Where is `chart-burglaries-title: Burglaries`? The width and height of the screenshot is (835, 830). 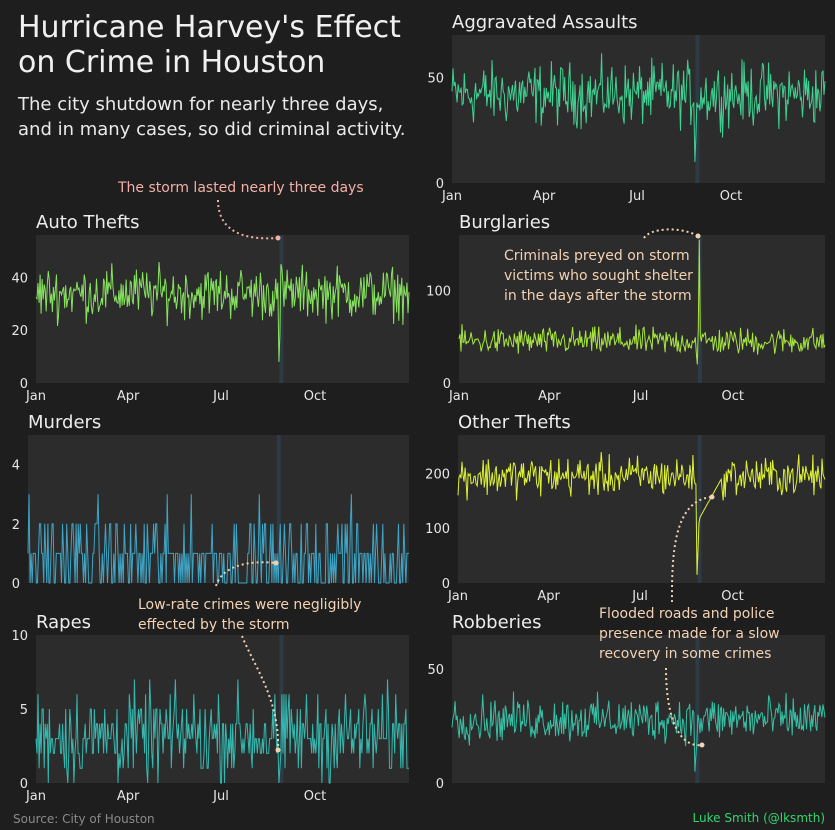 chart-burglaries-title: Burglaries is located at coordinates (504, 222).